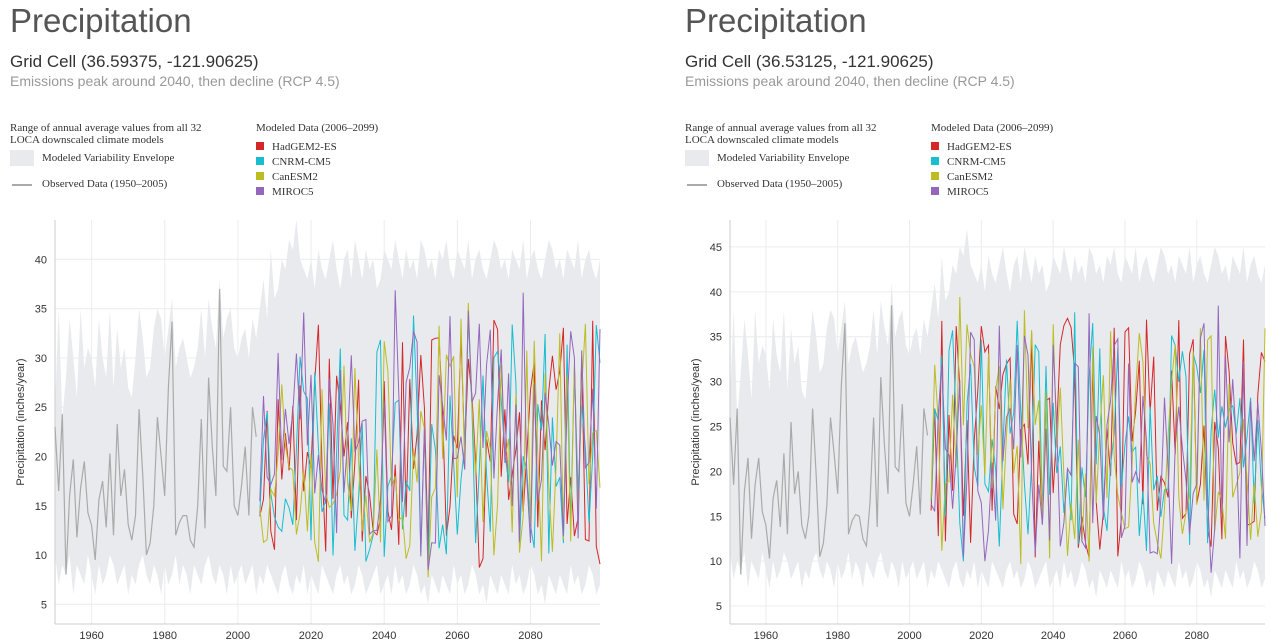 The width and height of the screenshot is (1271, 642). Describe the element at coordinates (134, 61) in the screenshot. I see `grid-cell-label: Grid Cell (36.59375, -121.90625)` at that location.